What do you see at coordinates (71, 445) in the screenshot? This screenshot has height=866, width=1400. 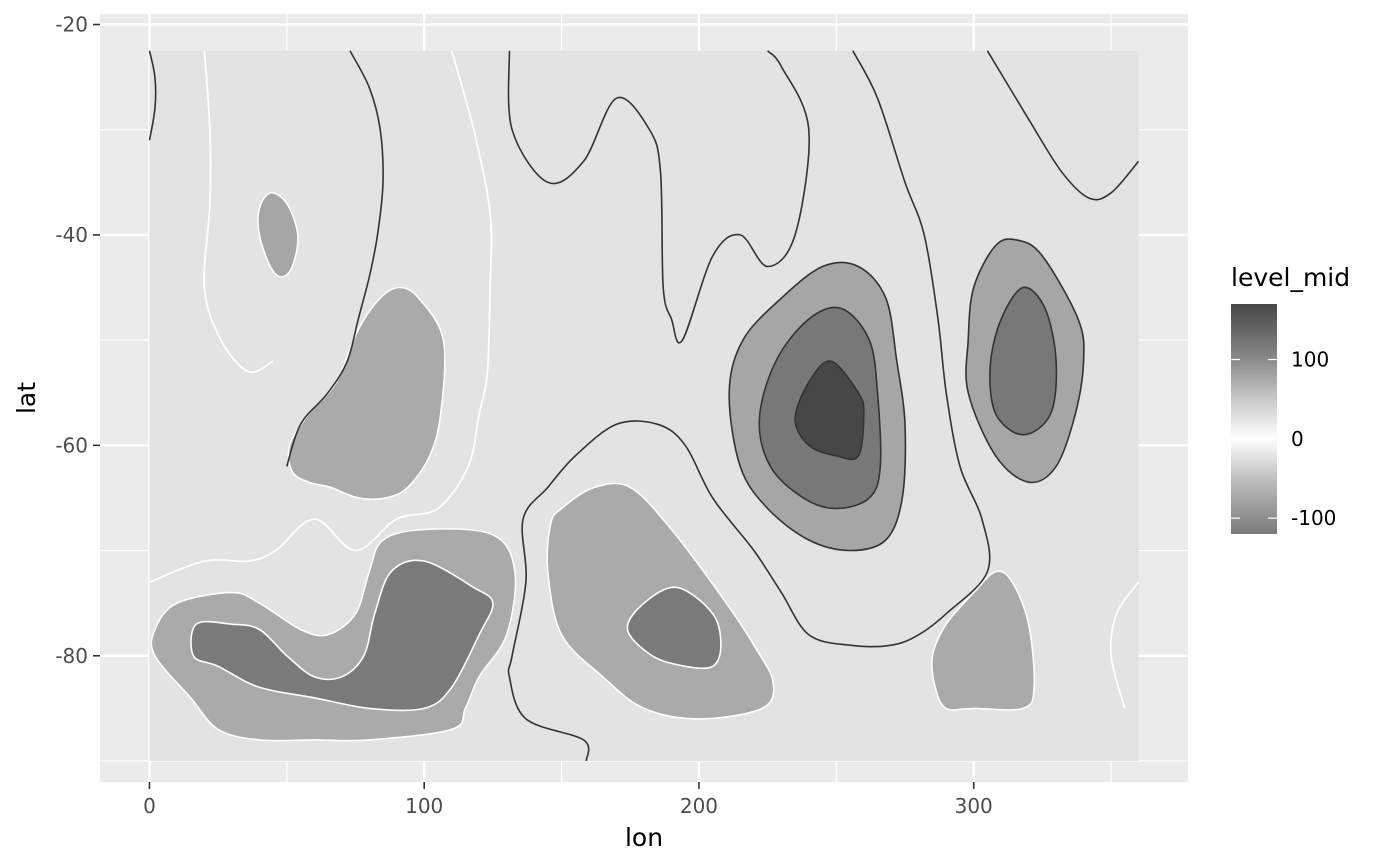 I see `y-tick-label: -60` at bounding box center [71, 445].